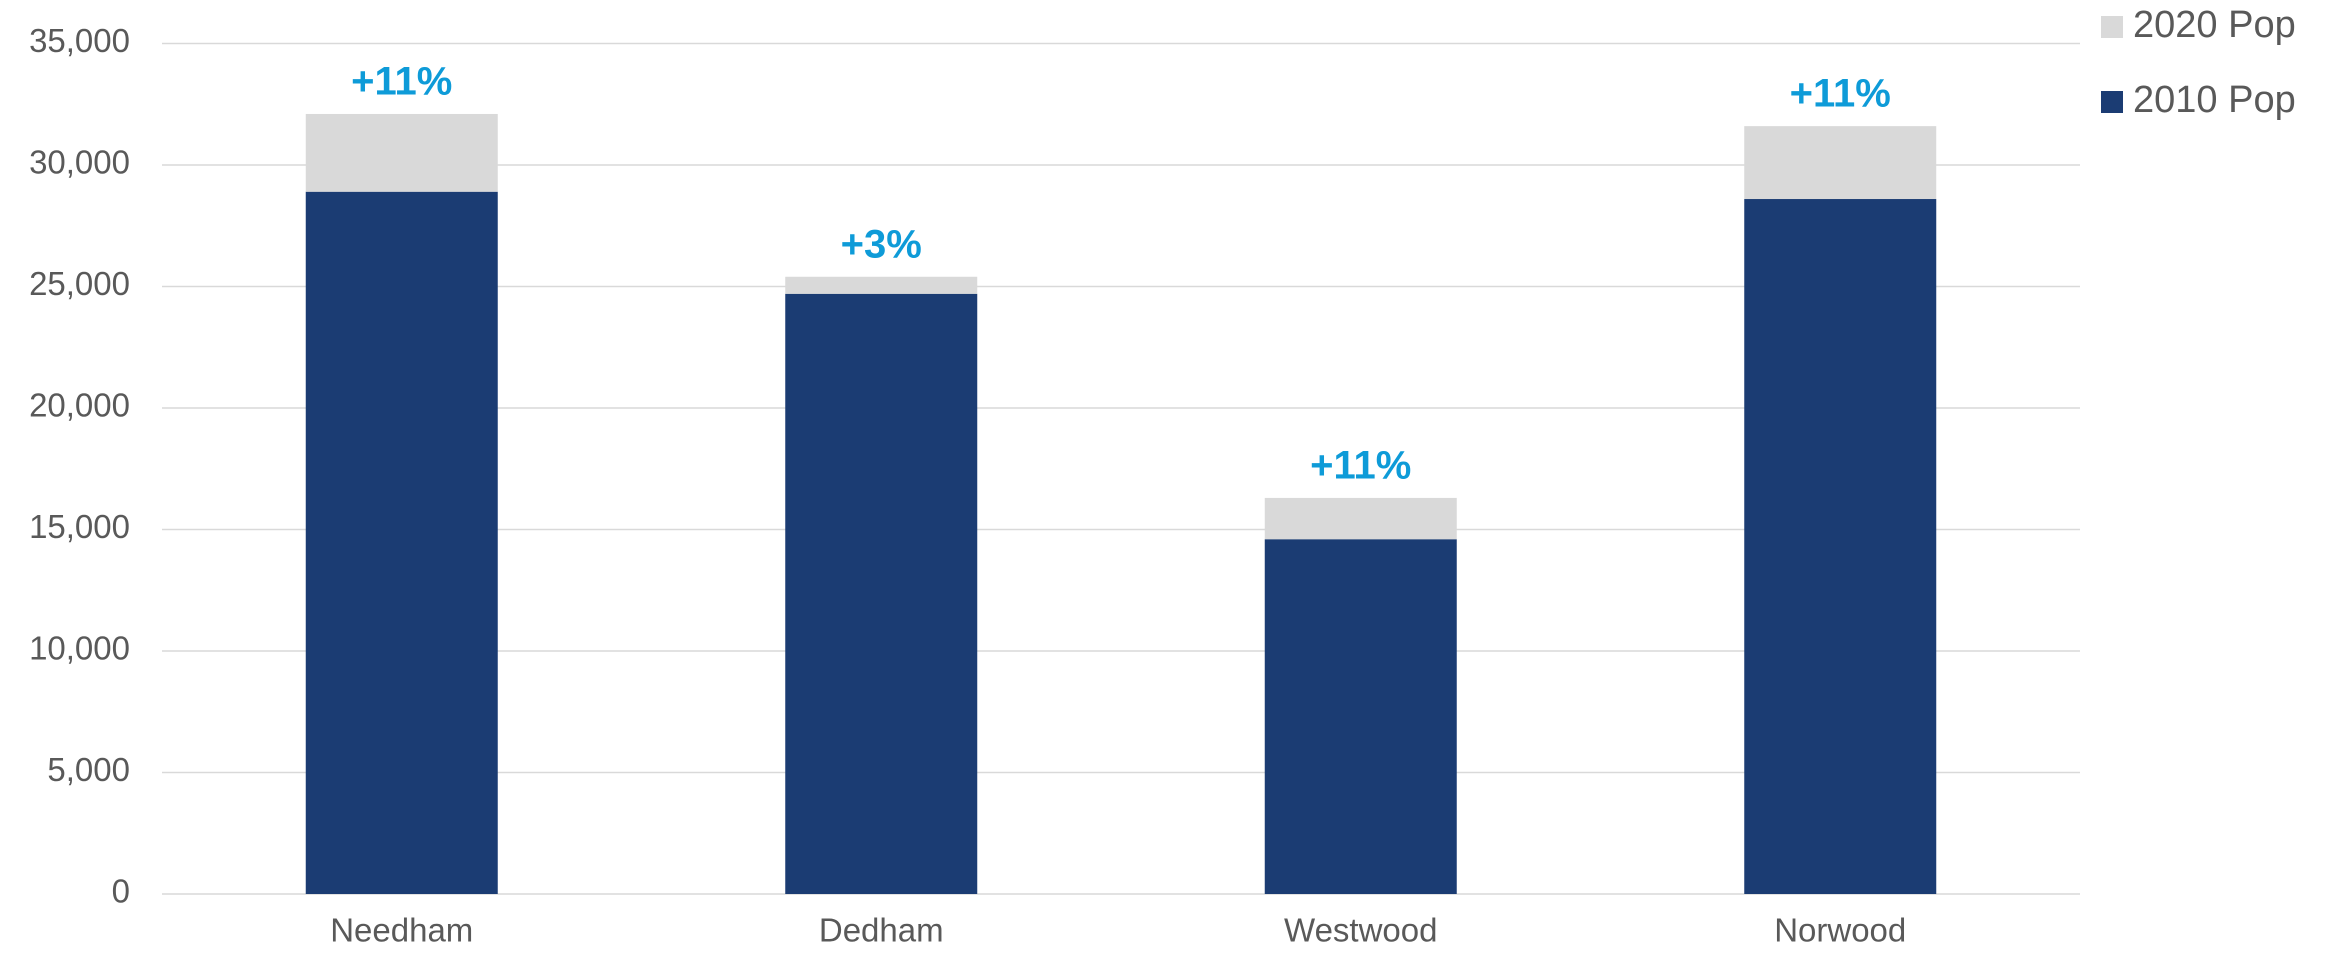 The image size is (2341, 953). What do you see at coordinates (79, 648) in the screenshot?
I see `y-tick-label: 10,000` at bounding box center [79, 648].